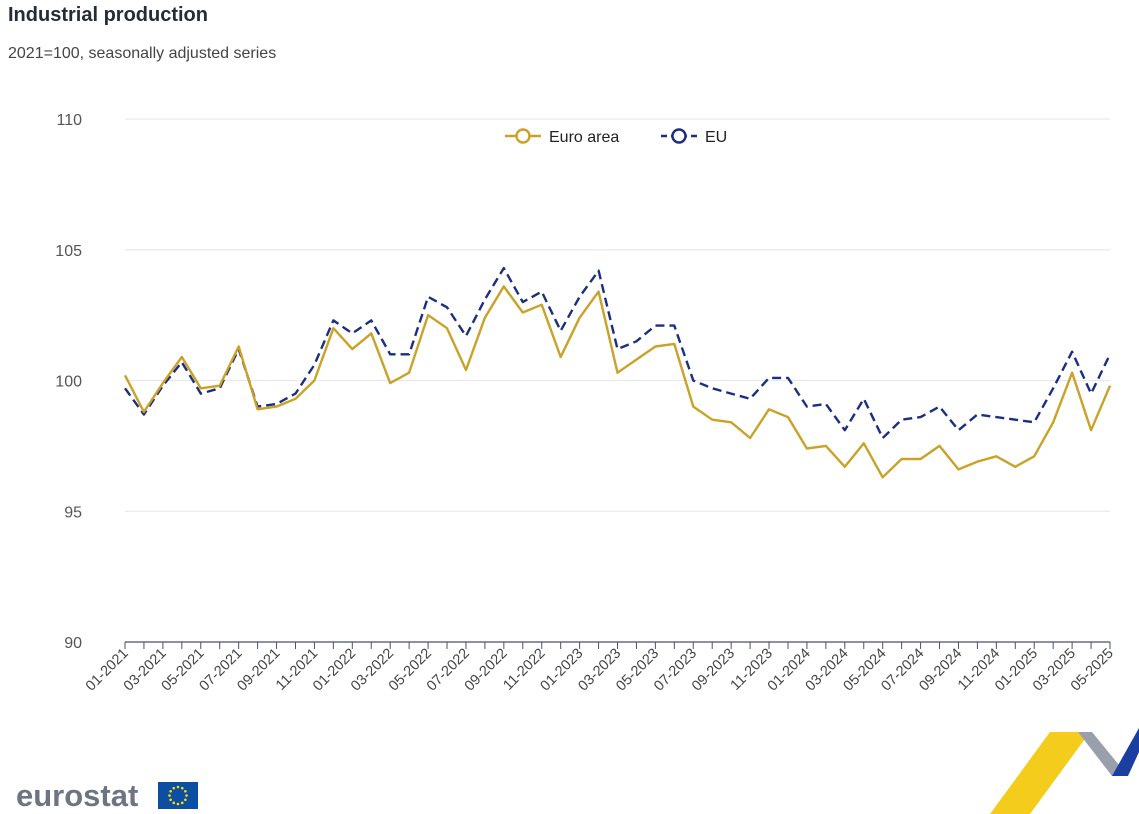 This screenshot has width=1139, height=814. I want to click on legend: Euro area EU, so click(616, 137).